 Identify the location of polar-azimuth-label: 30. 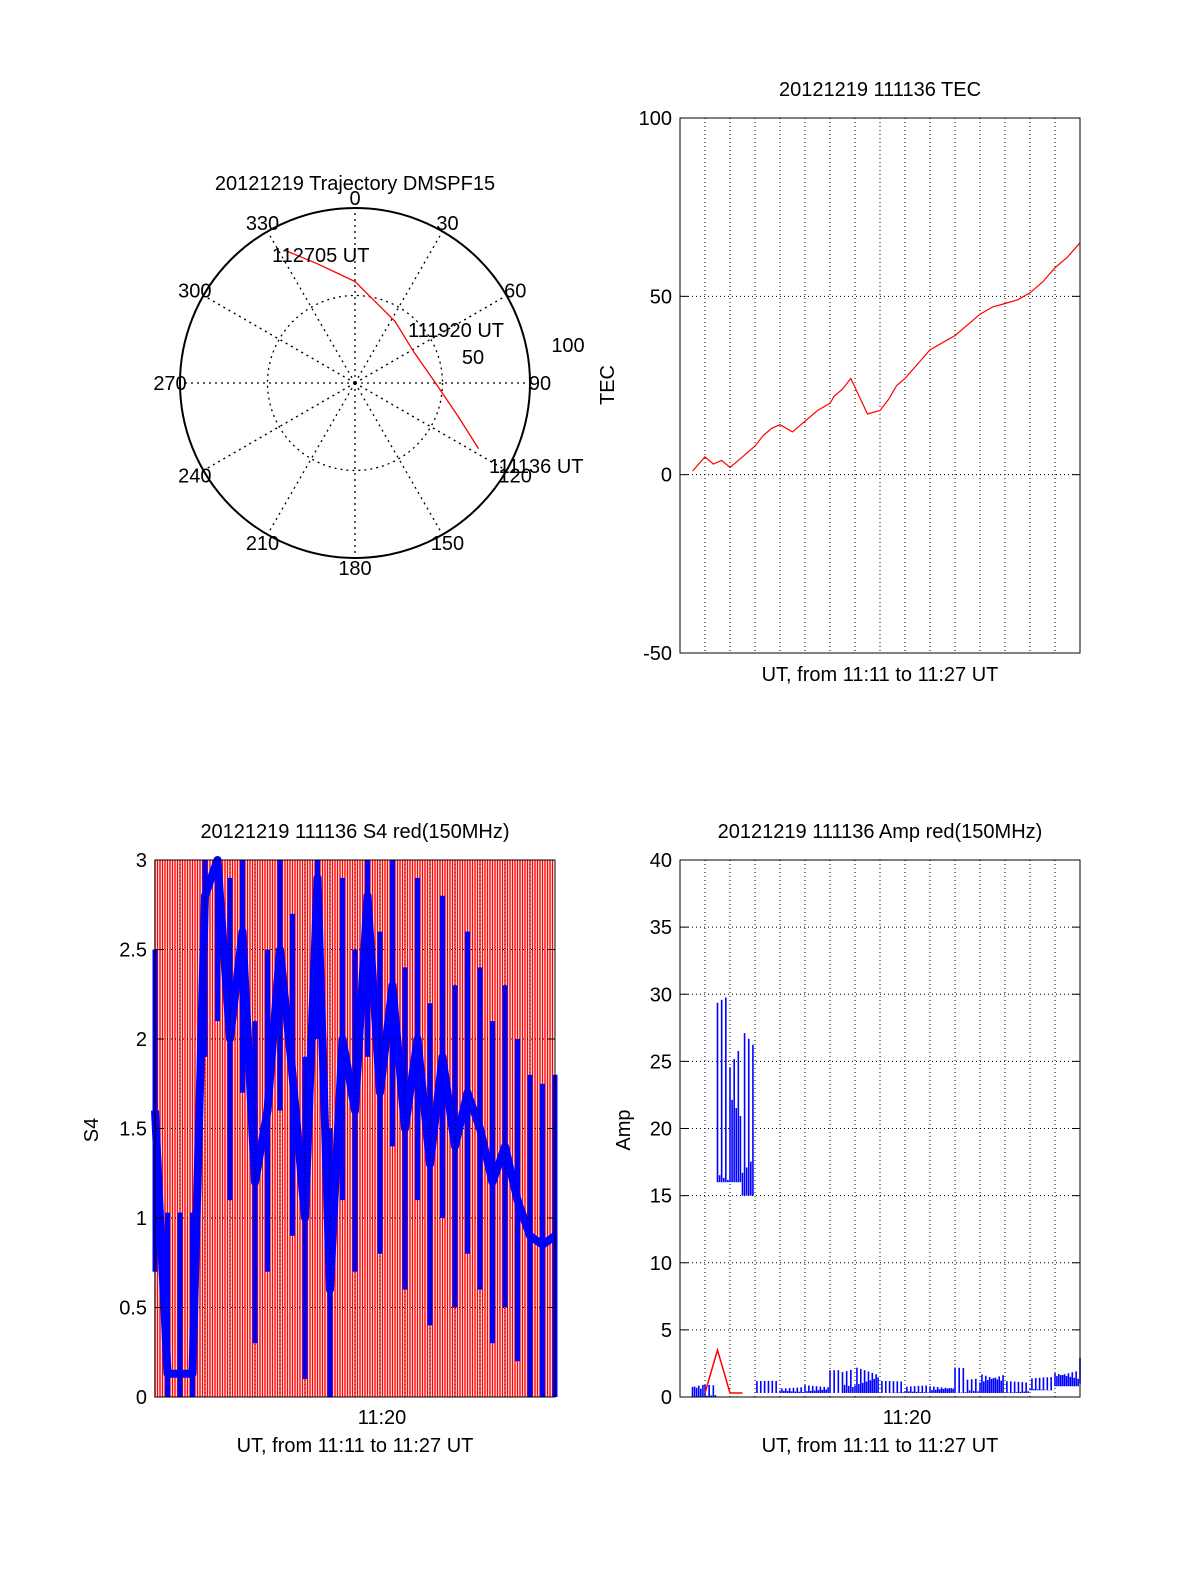
(447, 224).